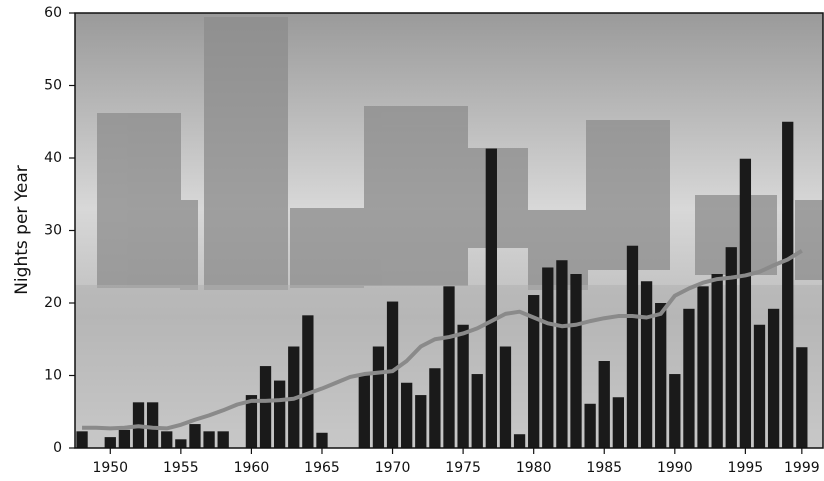 The image size is (824, 481). What do you see at coordinates (534, 468) in the screenshot?
I see `x-tick-label: 1980` at bounding box center [534, 468].